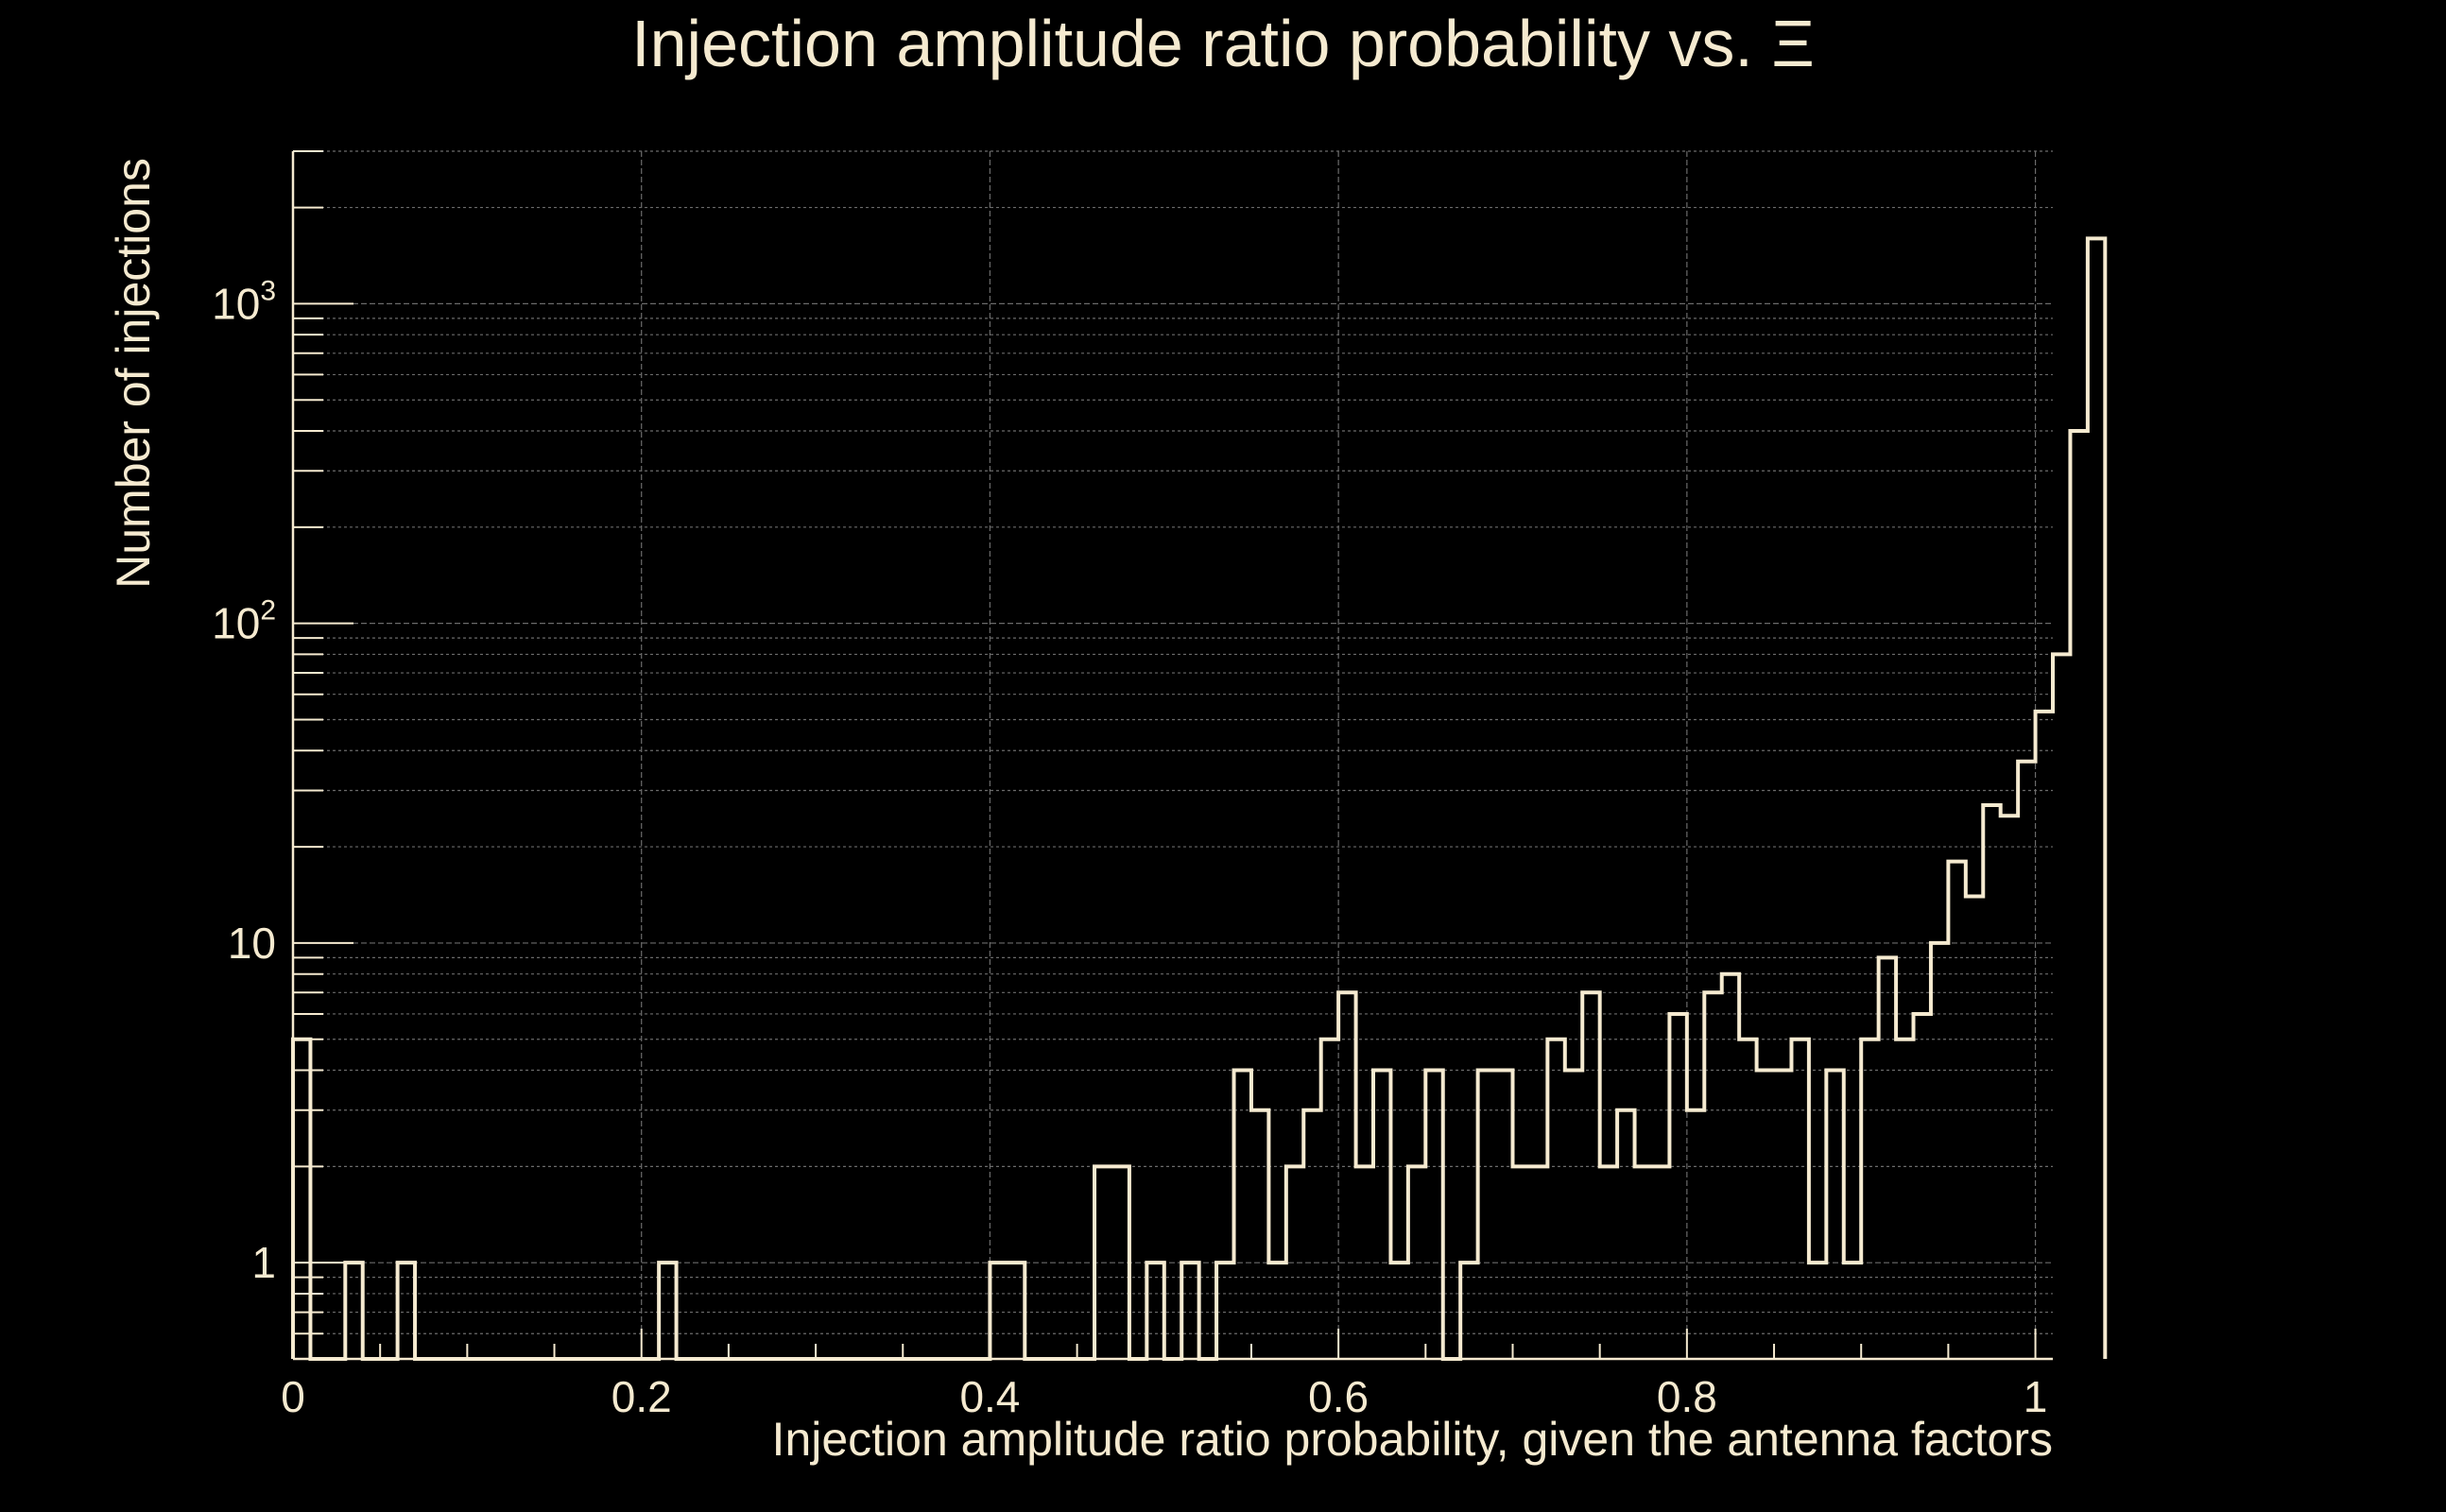 The height and width of the screenshot is (1512, 2446). I want to click on x-tick-label: 0.2, so click(642, 1396).